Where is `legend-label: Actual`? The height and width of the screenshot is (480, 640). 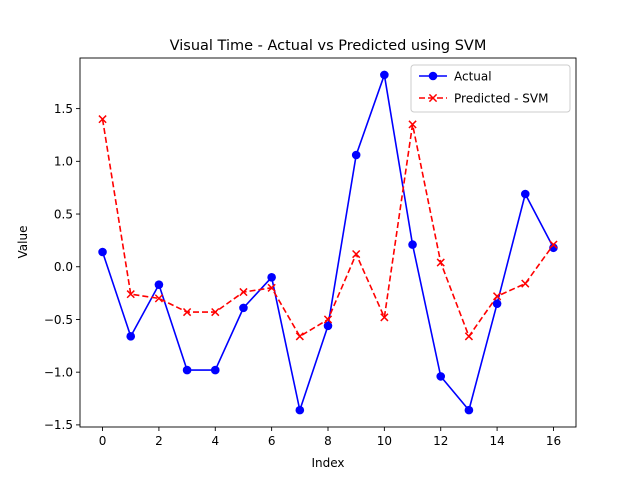 legend-label: Actual is located at coordinates (473, 76).